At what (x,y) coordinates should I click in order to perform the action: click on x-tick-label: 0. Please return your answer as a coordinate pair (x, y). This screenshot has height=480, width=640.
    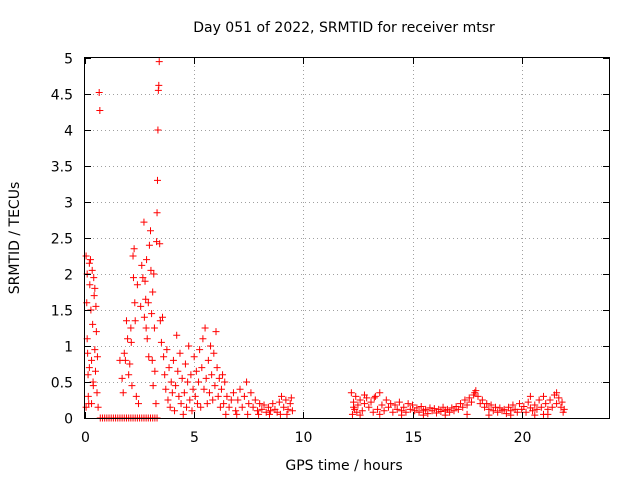
    Looking at the image, I should click on (85, 438).